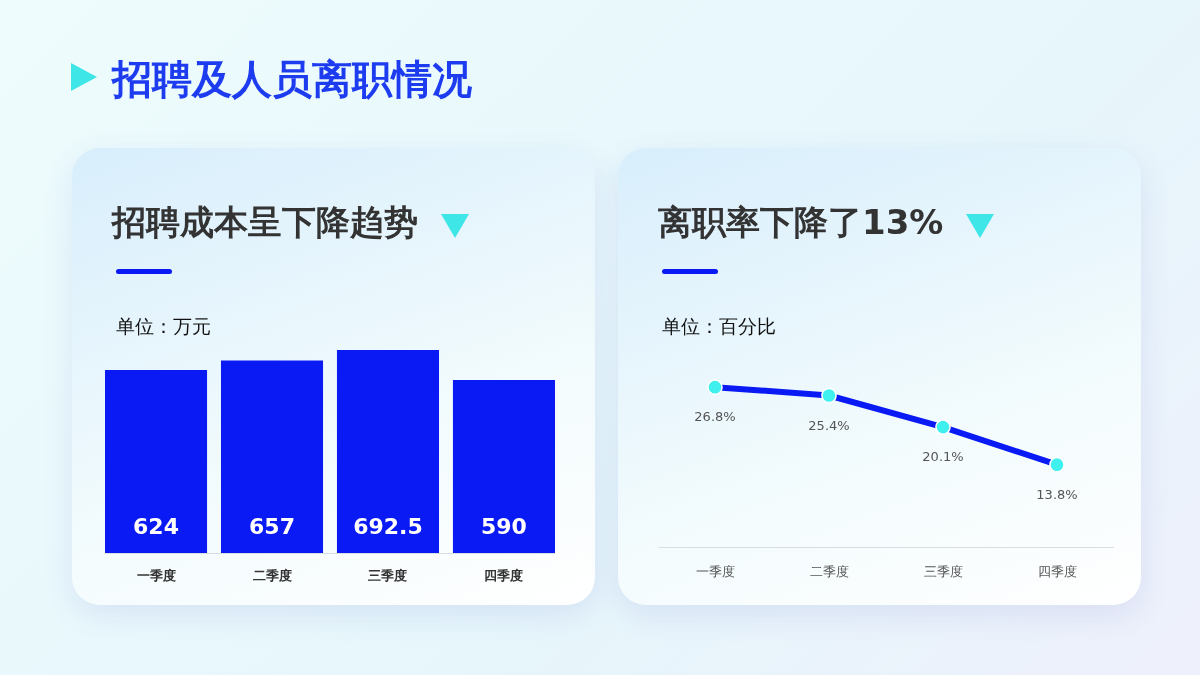  I want to click on data-label: 13.8%, so click(1057, 494).